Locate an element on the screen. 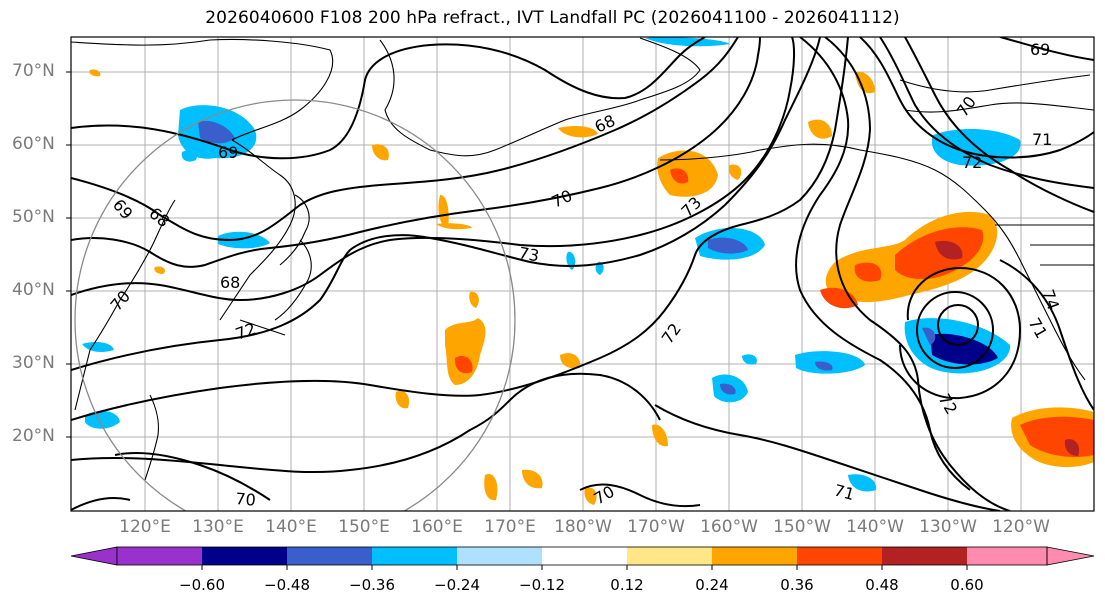  lat-label: 20°N is located at coordinates (33, 436).